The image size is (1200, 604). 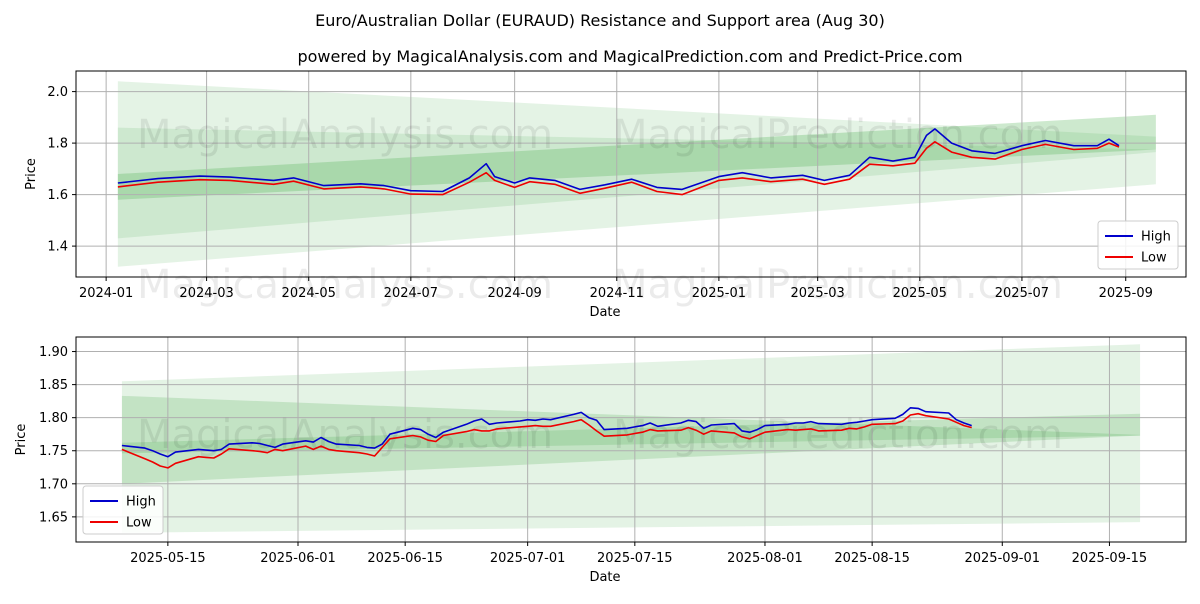 I want to click on y-tick-label: 1.70, so click(x=53, y=484).